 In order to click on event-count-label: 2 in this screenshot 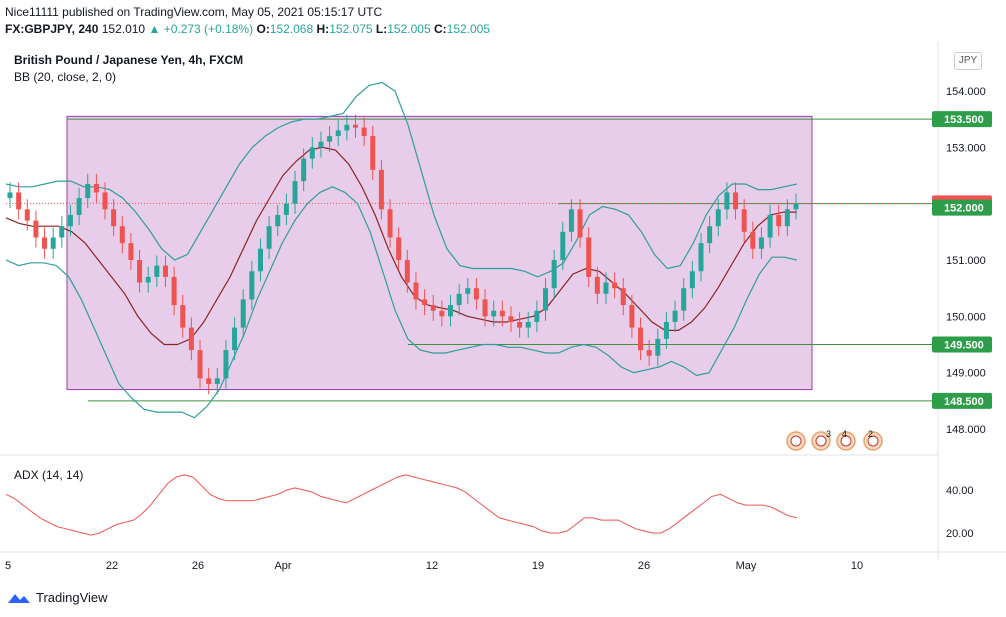, I will do `click(870, 434)`.